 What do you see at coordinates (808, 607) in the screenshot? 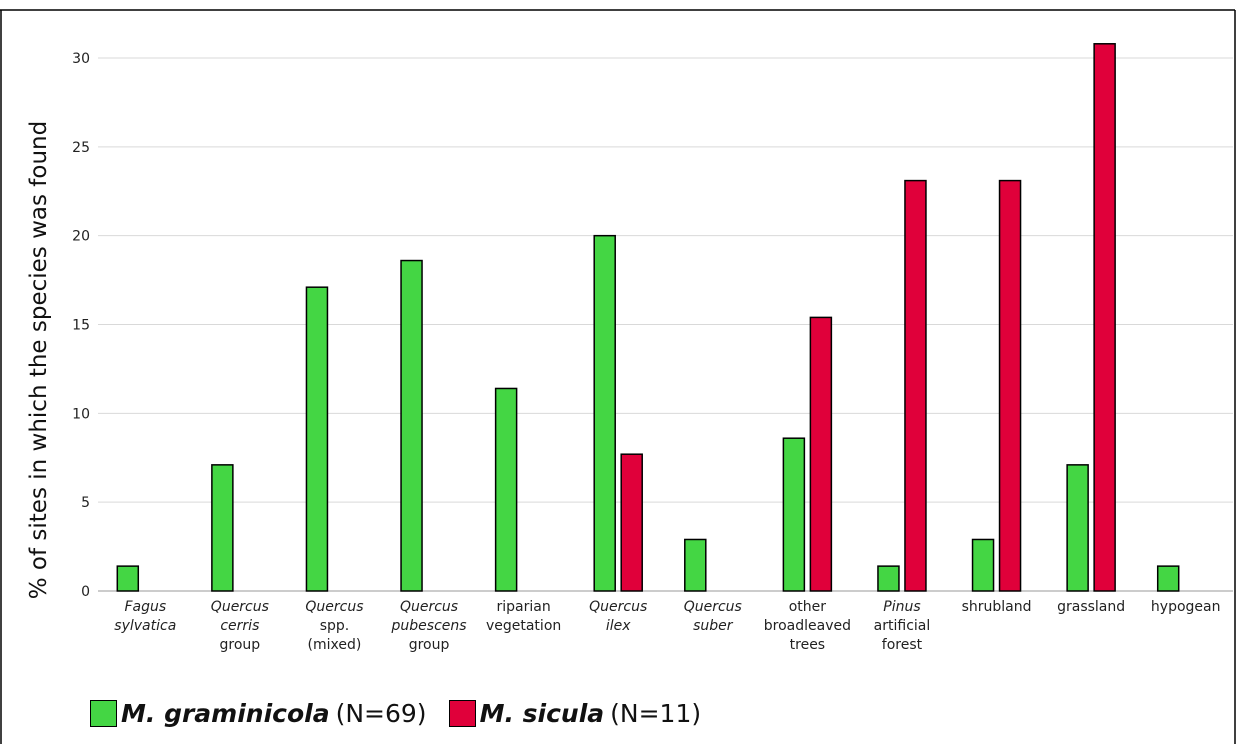
I see `x-category-label: other` at bounding box center [808, 607].